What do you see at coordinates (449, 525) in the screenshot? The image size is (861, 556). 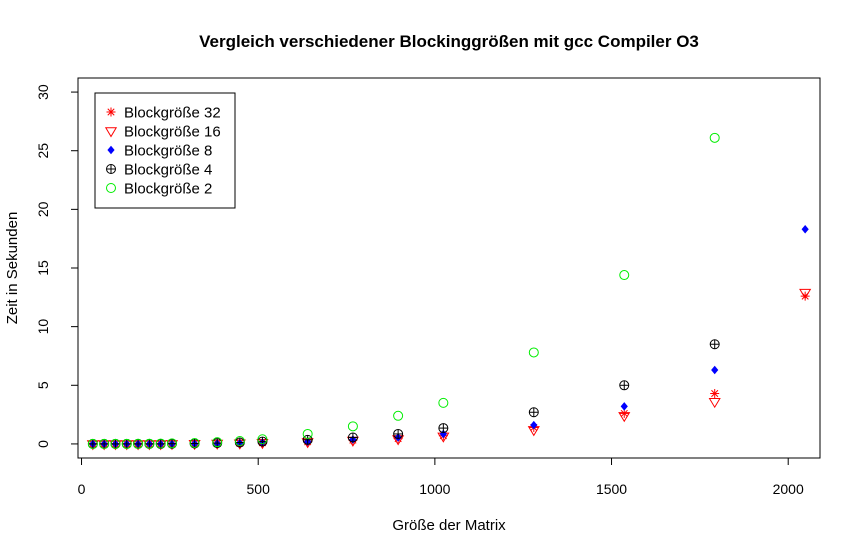 I see `x-axis-label: Größe der Matrix` at bounding box center [449, 525].